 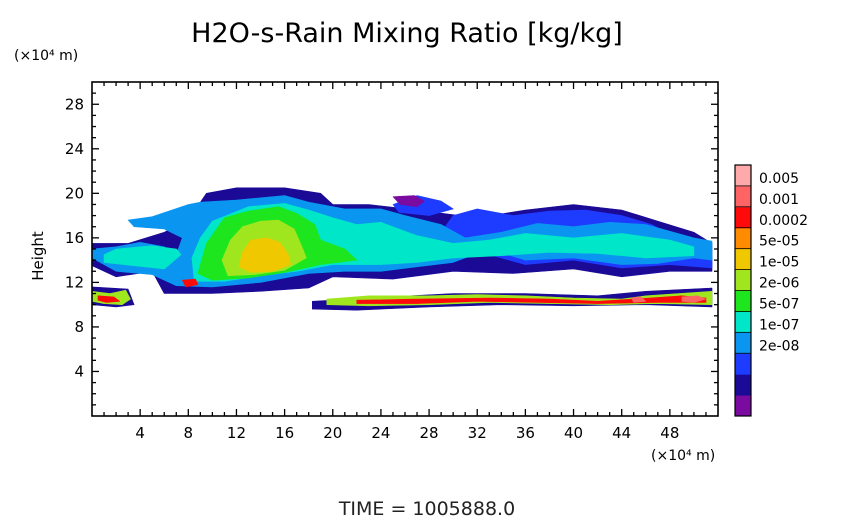 I want to click on y-tick-label: 4, so click(x=79, y=371).